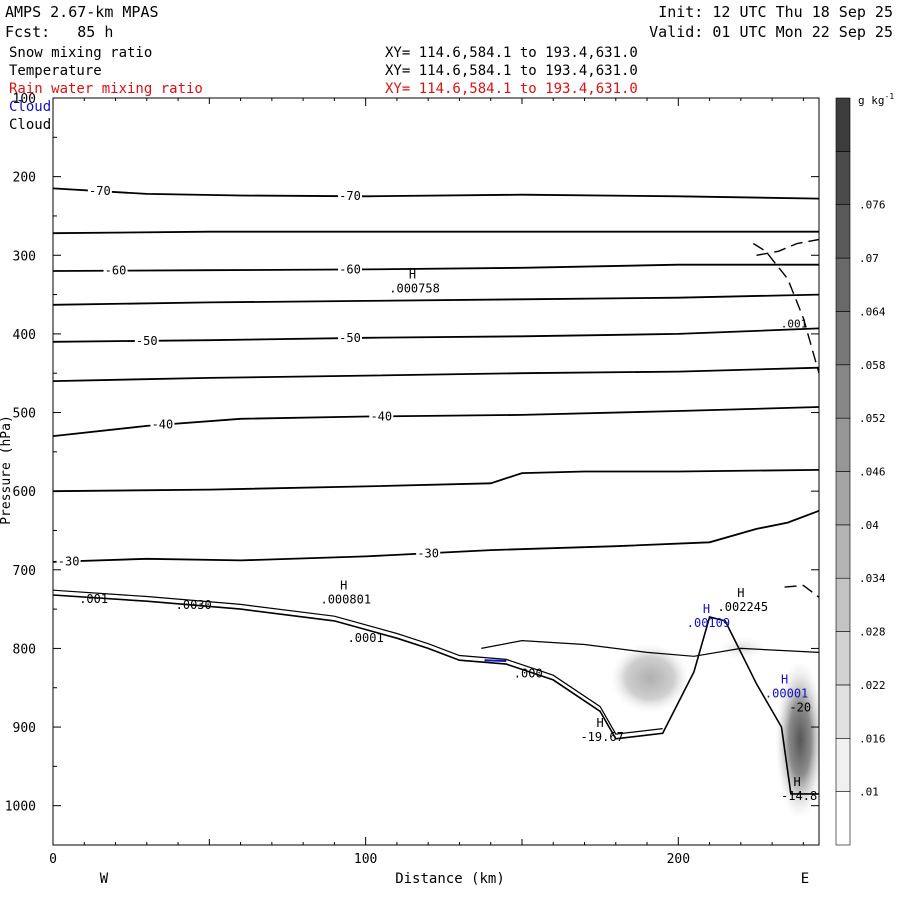  What do you see at coordinates (678, 859) in the screenshot?
I see `x-tick-label: 200` at bounding box center [678, 859].